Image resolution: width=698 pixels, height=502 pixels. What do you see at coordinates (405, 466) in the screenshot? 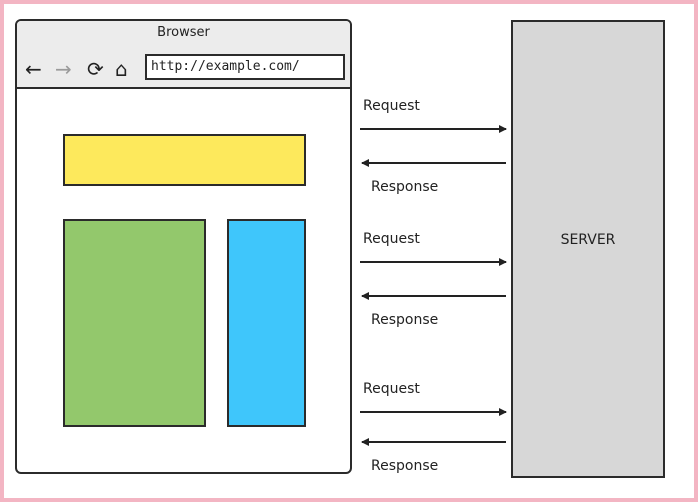
I see `response-label-3: Response` at bounding box center [405, 466].